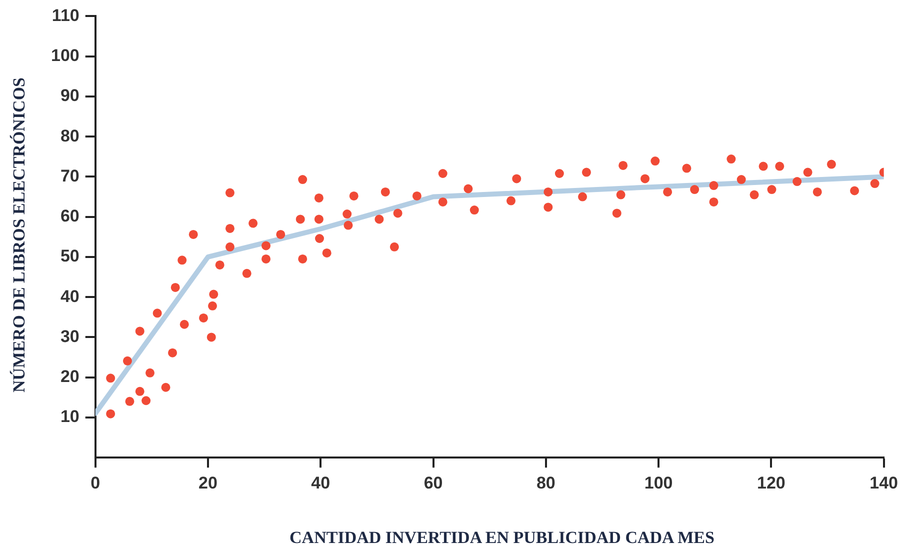  What do you see at coordinates (70, 176) in the screenshot?
I see `y-tick-label: 70` at bounding box center [70, 176].